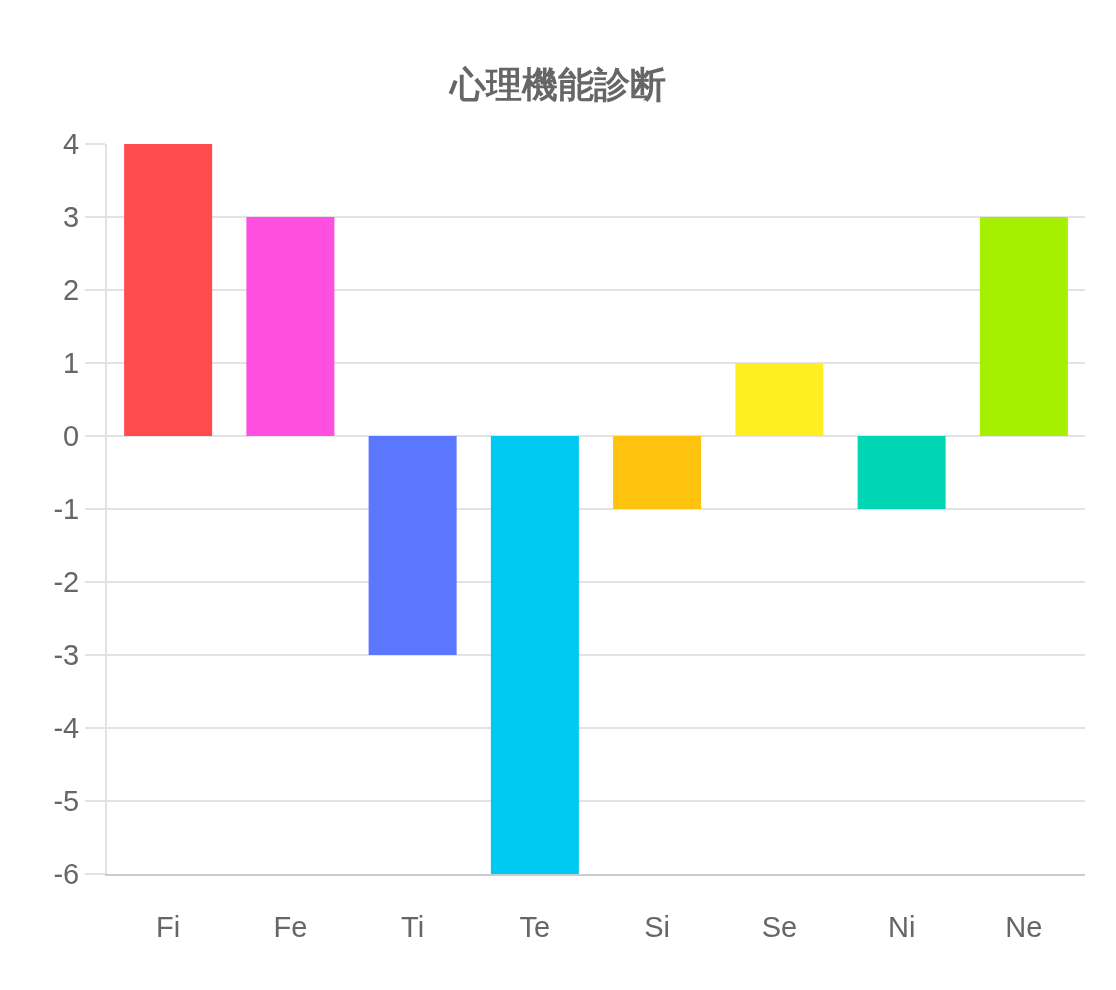  What do you see at coordinates (535, 926) in the screenshot?
I see `x-tick-label: Te` at bounding box center [535, 926].